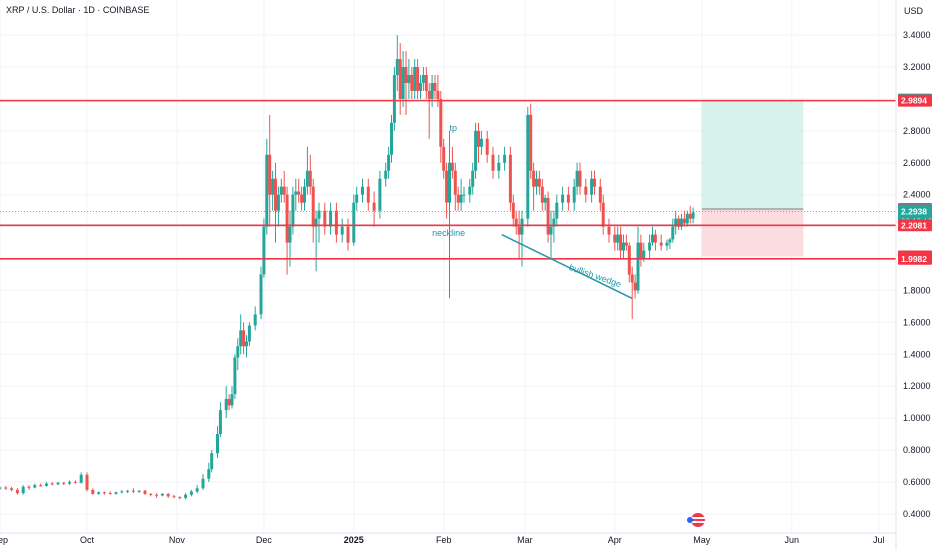 The height and width of the screenshot is (550, 932). Describe the element at coordinates (354, 540) in the screenshot. I see `x-tick-label: 2025` at that location.